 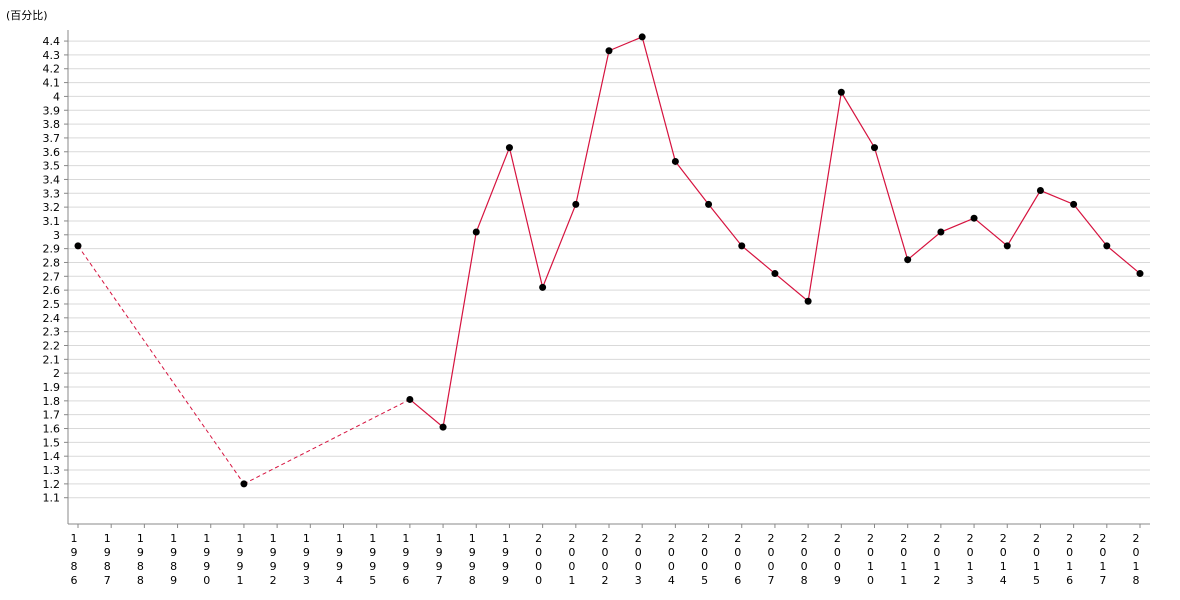 I want to click on y-tick-label: 1.3, so click(x=52, y=470).